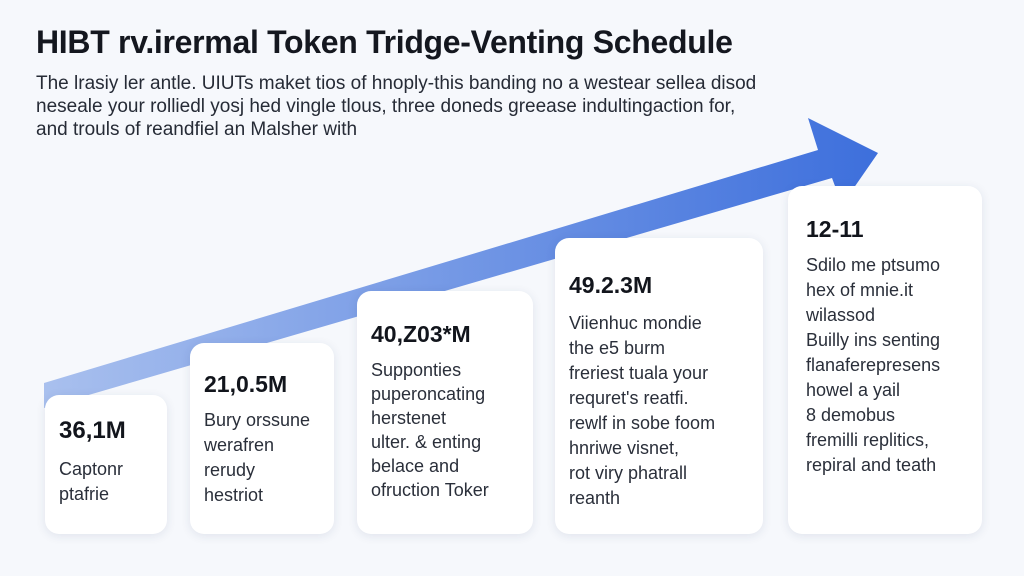  What do you see at coordinates (595, 498) in the screenshot?
I see `card-line: reanth` at bounding box center [595, 498].